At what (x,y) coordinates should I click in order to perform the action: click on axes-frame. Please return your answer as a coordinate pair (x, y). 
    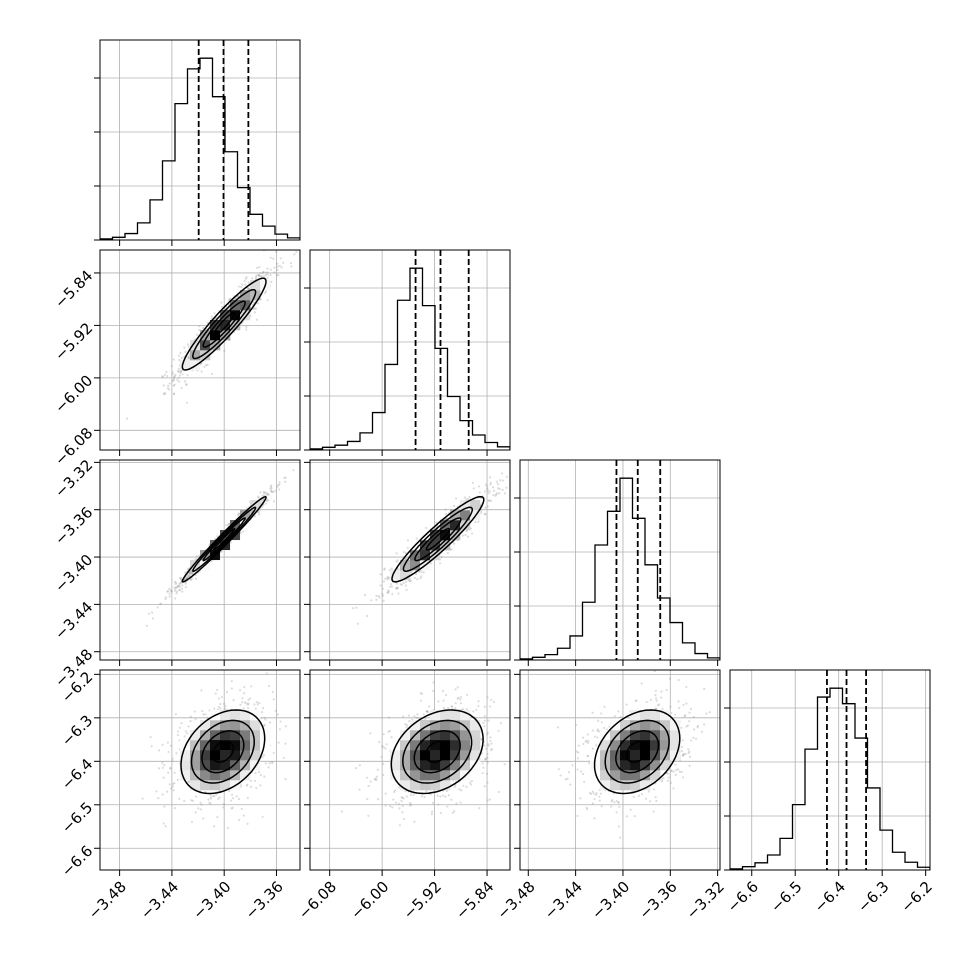
    Looking at the image, I should click on (200, 770).